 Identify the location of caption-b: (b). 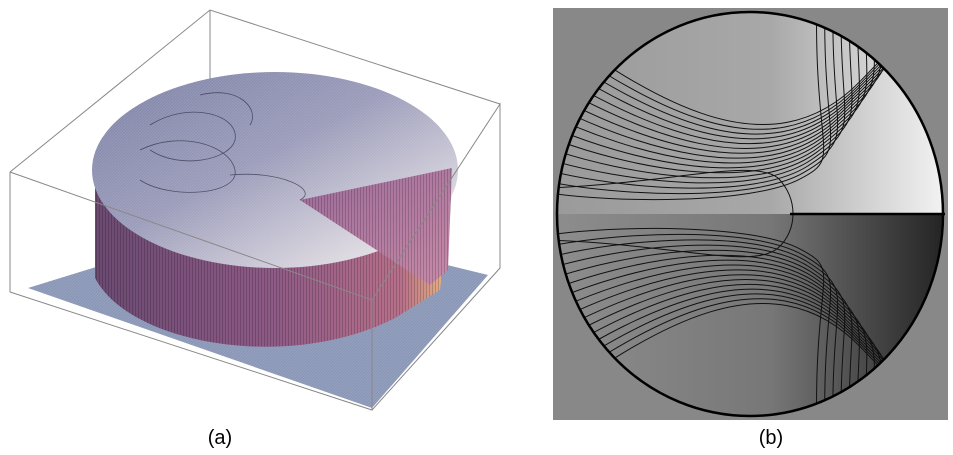
(771, 438).